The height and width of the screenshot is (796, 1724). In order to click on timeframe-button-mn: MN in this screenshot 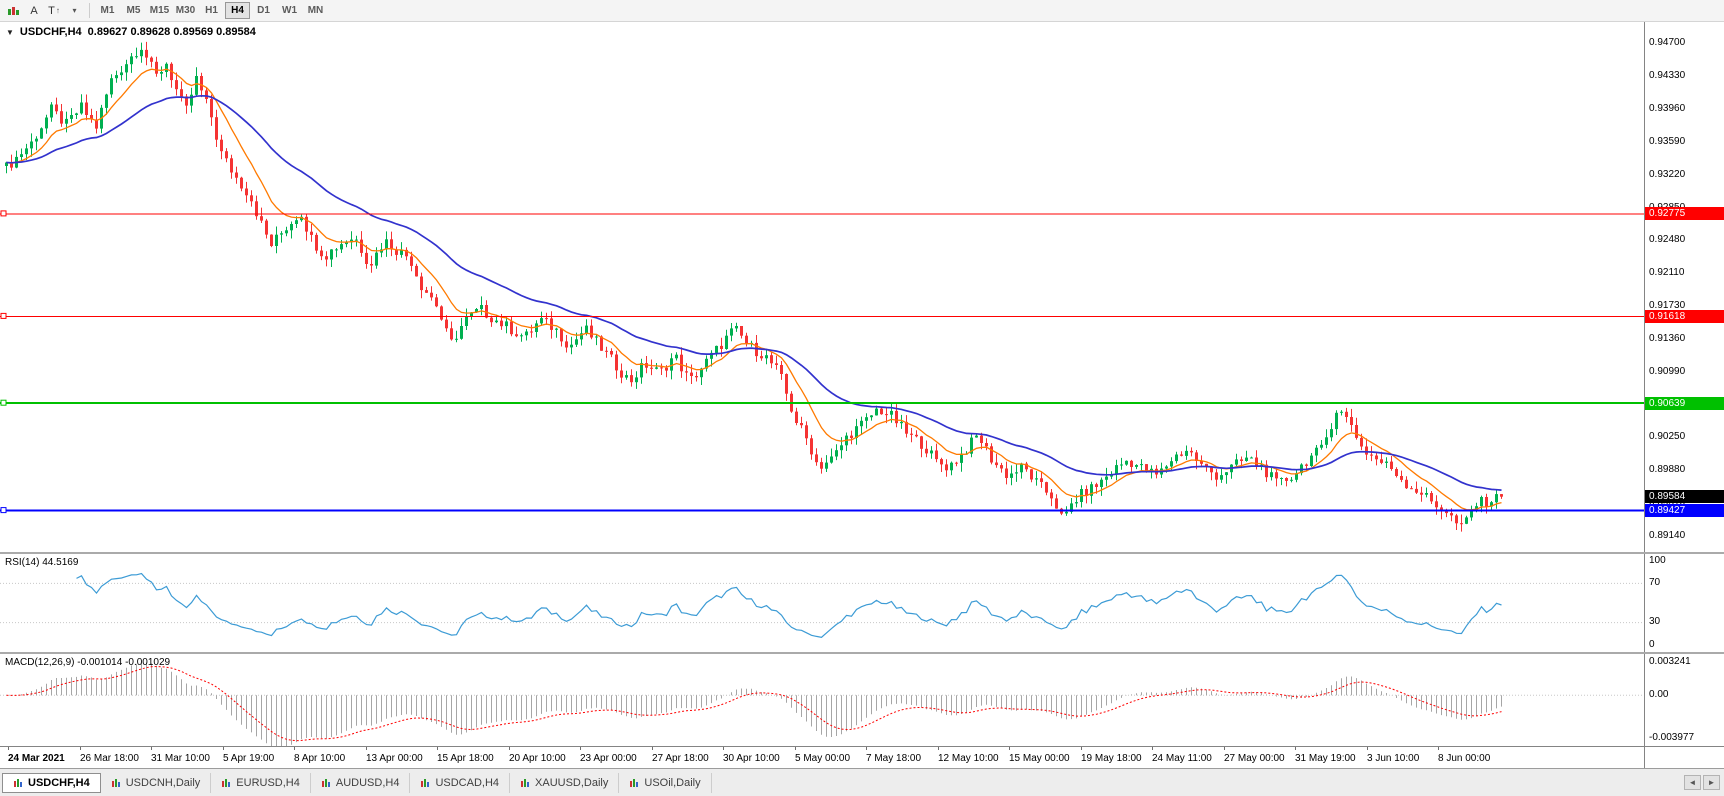, I will do `click(315, 10)`.